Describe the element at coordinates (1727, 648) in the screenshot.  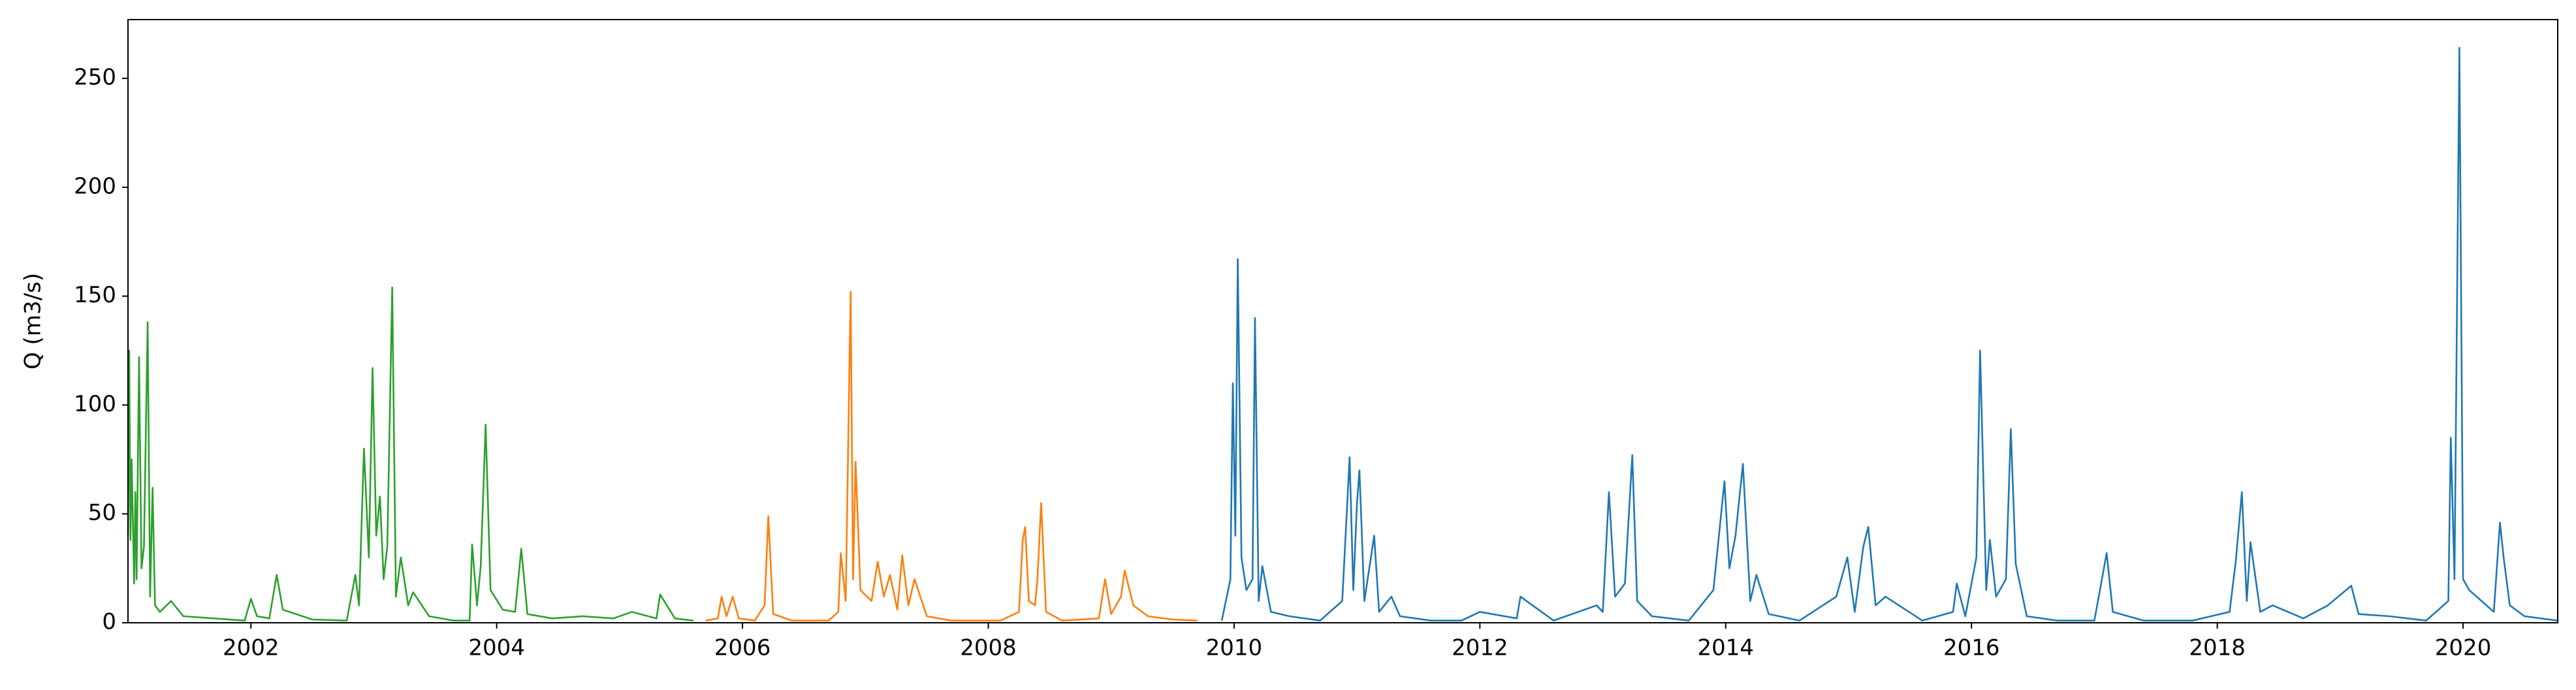
I see `x-tick-label: 2014` at that location.